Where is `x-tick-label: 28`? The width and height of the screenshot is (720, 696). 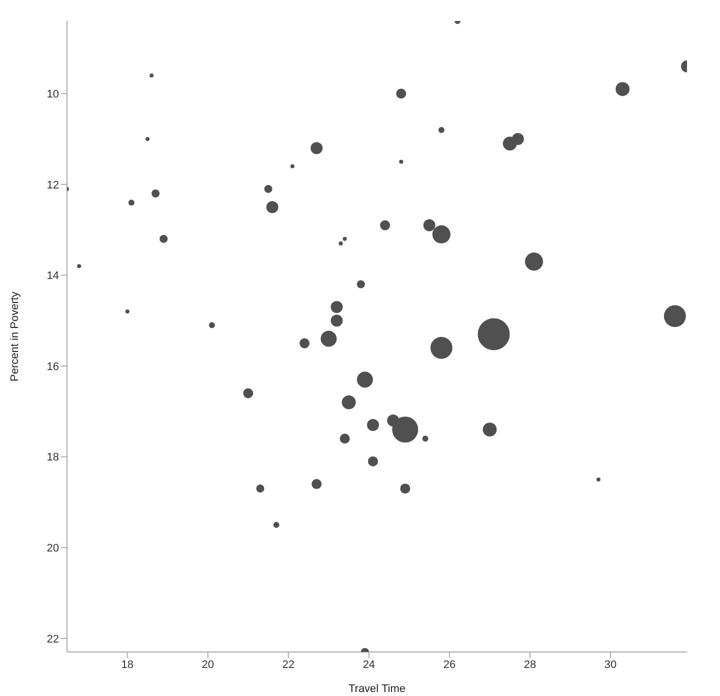 x-tick-label: 28 is located at coordinates (530, 664).